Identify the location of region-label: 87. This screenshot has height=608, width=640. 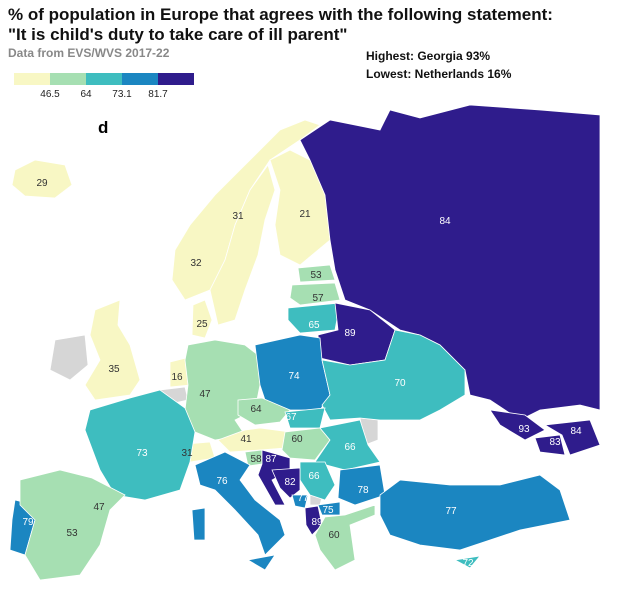
(271, 459).